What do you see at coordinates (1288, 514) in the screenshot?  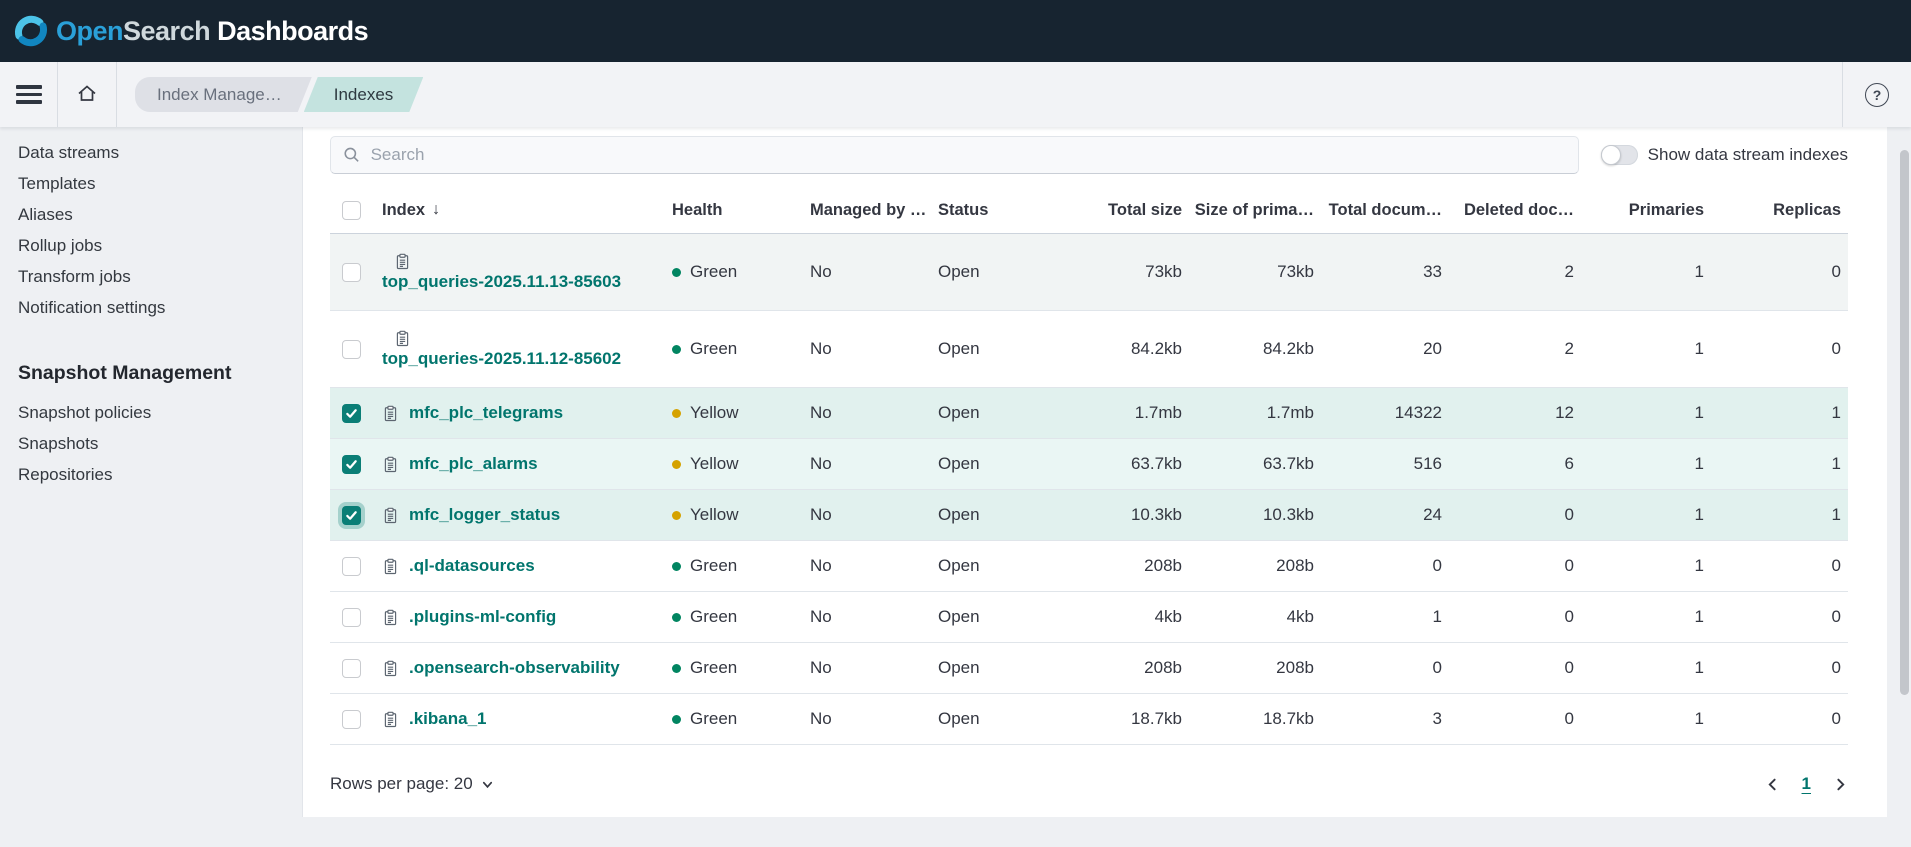 I see `primary-size-cell: 10.3kb` at bounding box center [1288, 514].